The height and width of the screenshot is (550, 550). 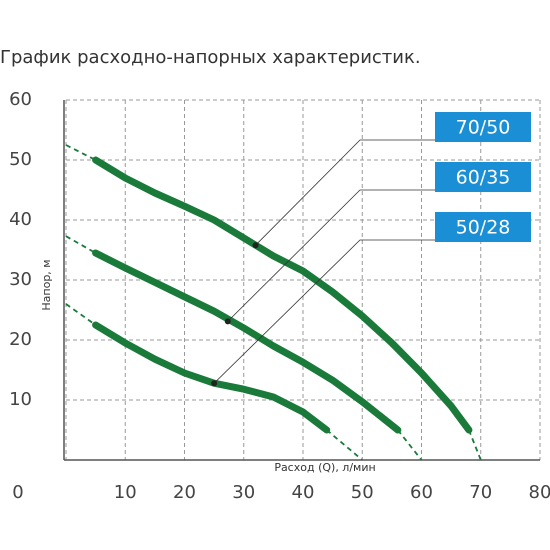 I want to click on y-tick-label: 30, so click(x=20, y=279).